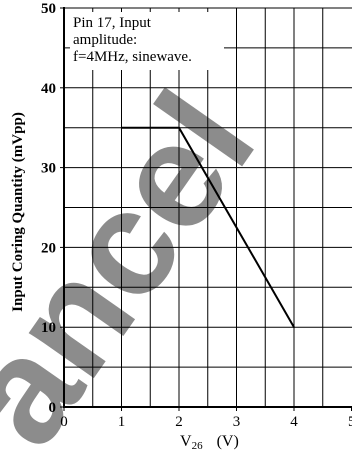  I want to click on x-tick-label: 3, so click(237, 422).